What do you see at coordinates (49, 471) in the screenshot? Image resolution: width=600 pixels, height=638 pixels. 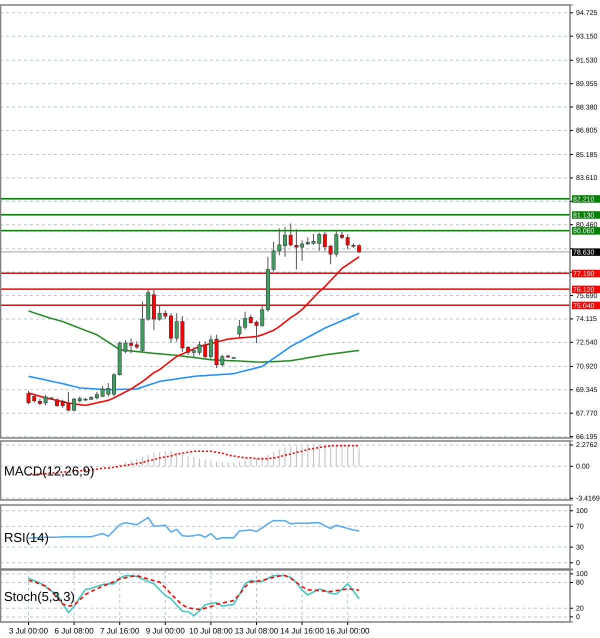 I see `annotation: MACD(12,26,9)` at bounding box center [49, 471].